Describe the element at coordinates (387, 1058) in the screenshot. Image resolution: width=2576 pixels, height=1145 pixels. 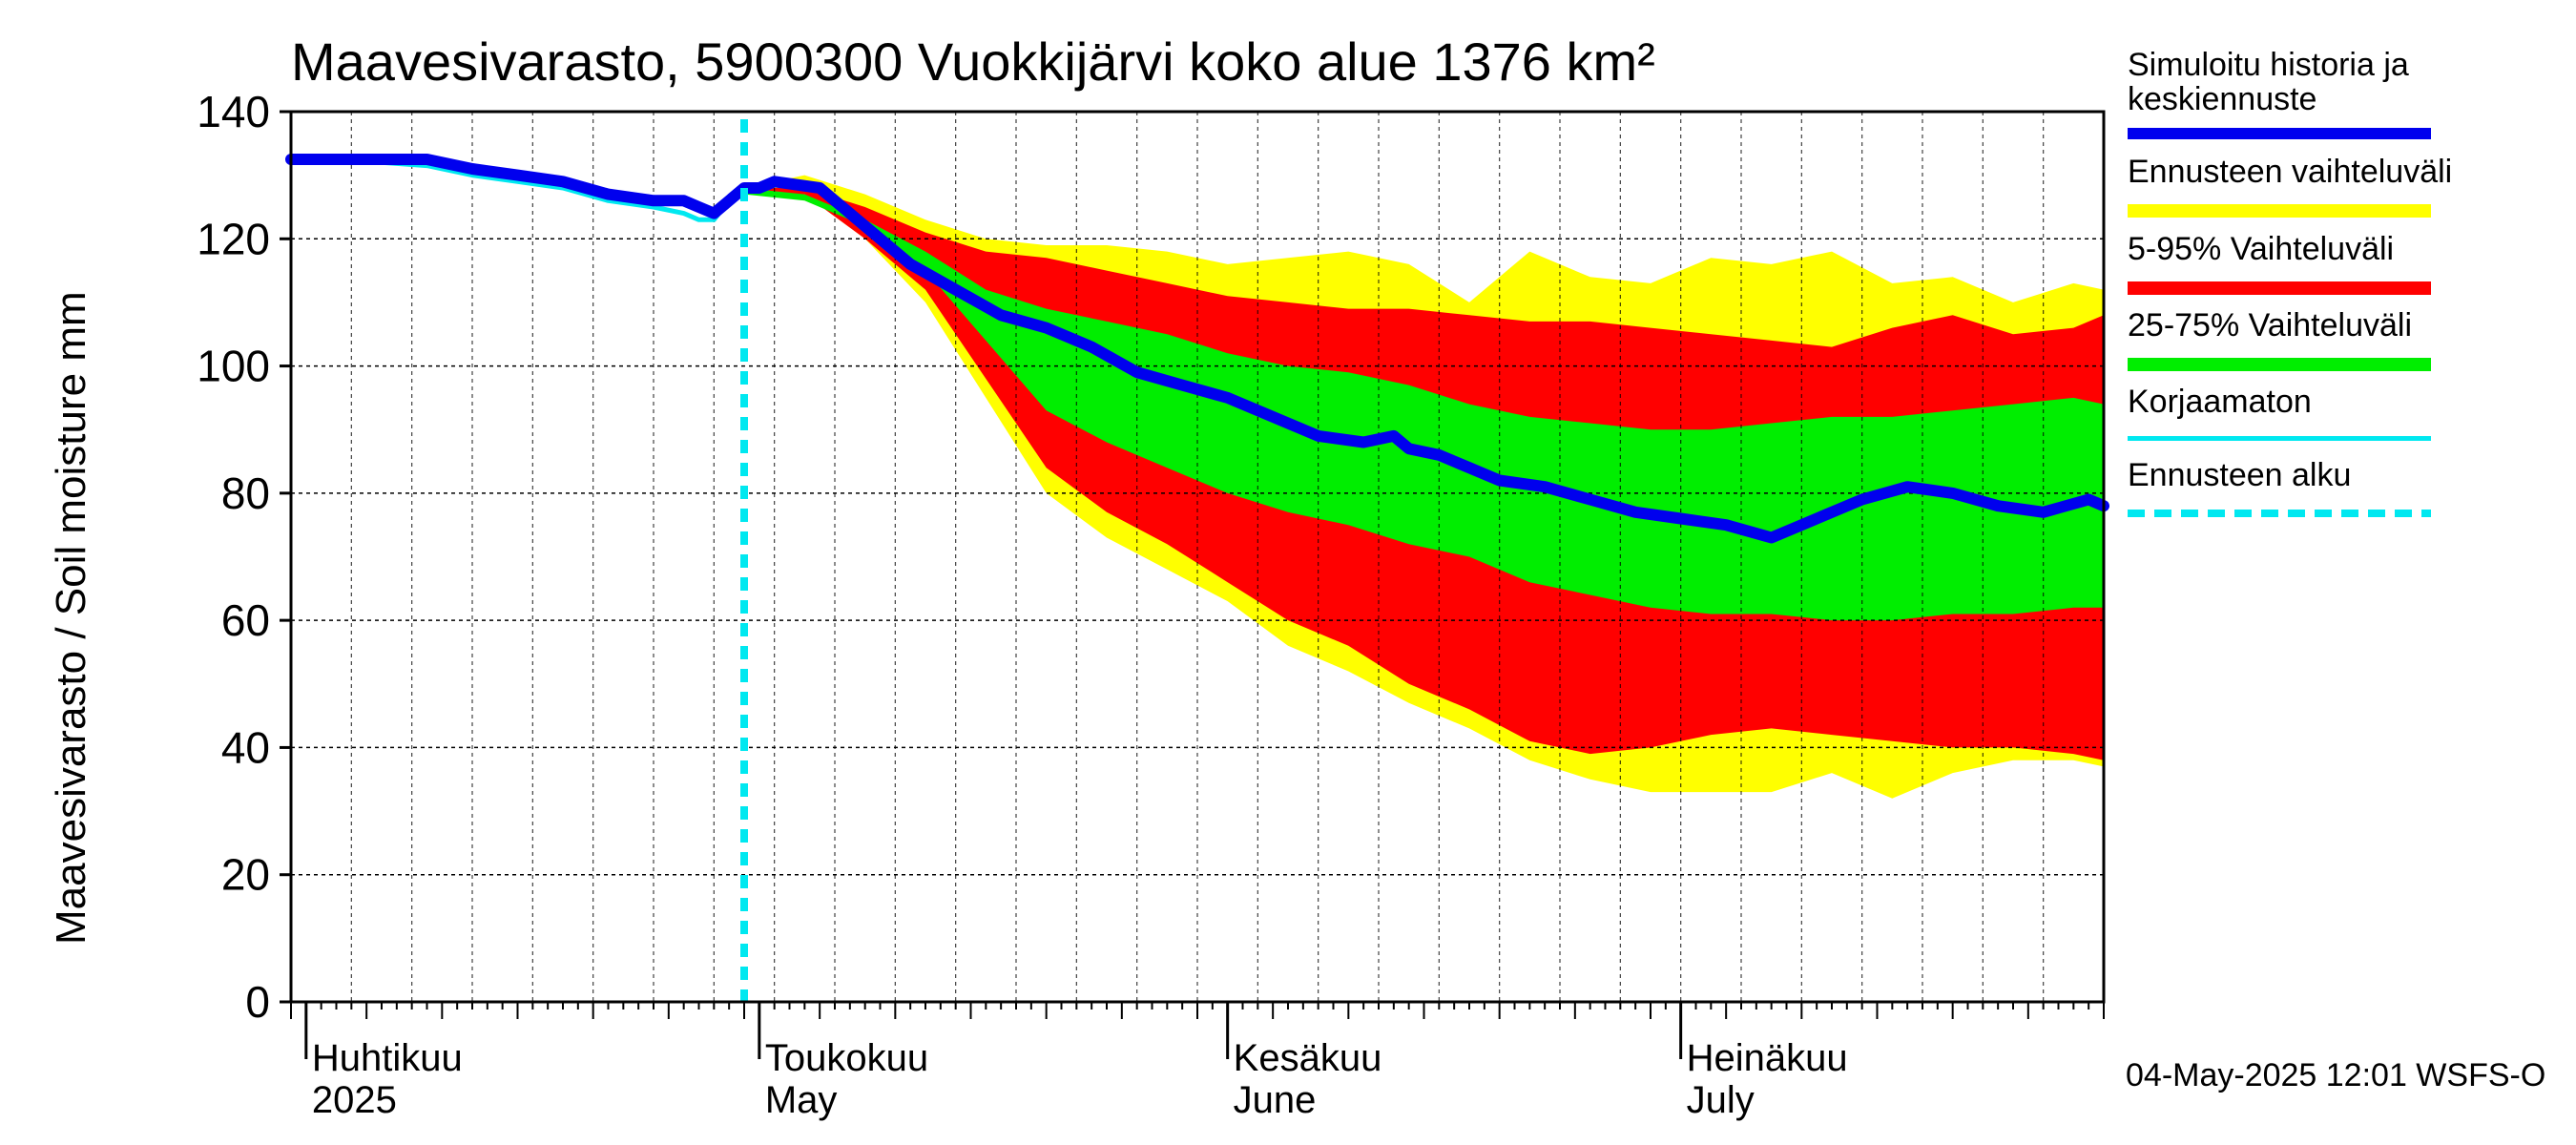
I see `x-month-label: Huhtikuu` at that location.